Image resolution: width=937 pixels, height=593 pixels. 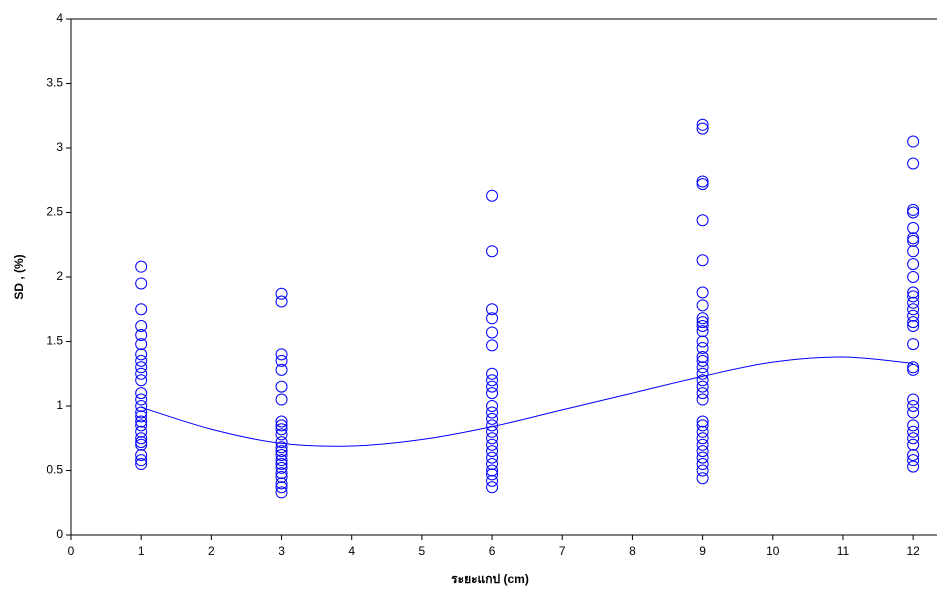 What do you see at coordinates (562, 551) in the screenshot?
I see `x-tick-label: 7` at bounding box center [562, 551].